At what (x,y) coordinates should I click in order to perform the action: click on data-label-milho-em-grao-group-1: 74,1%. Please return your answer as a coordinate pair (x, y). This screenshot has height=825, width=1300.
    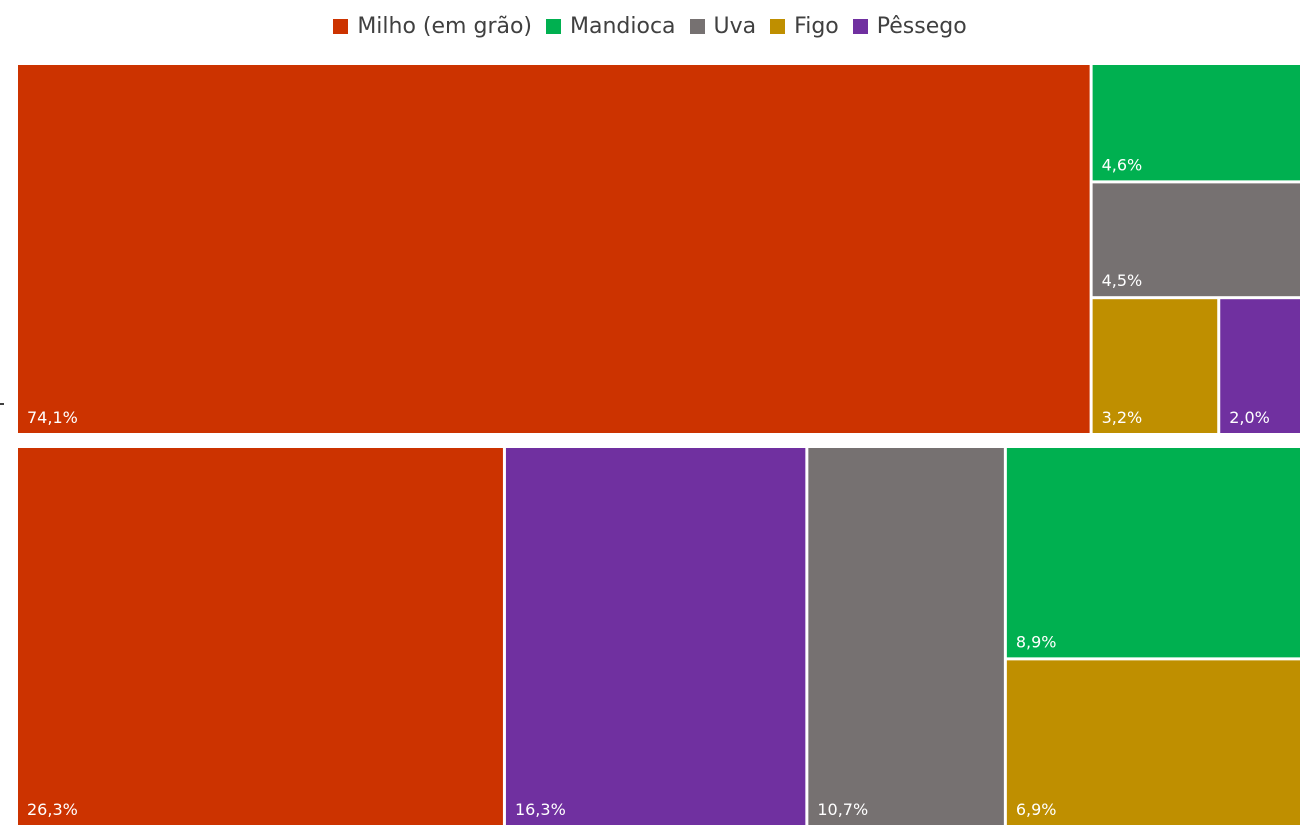
    Looking at the image, I should click on (52, 417).